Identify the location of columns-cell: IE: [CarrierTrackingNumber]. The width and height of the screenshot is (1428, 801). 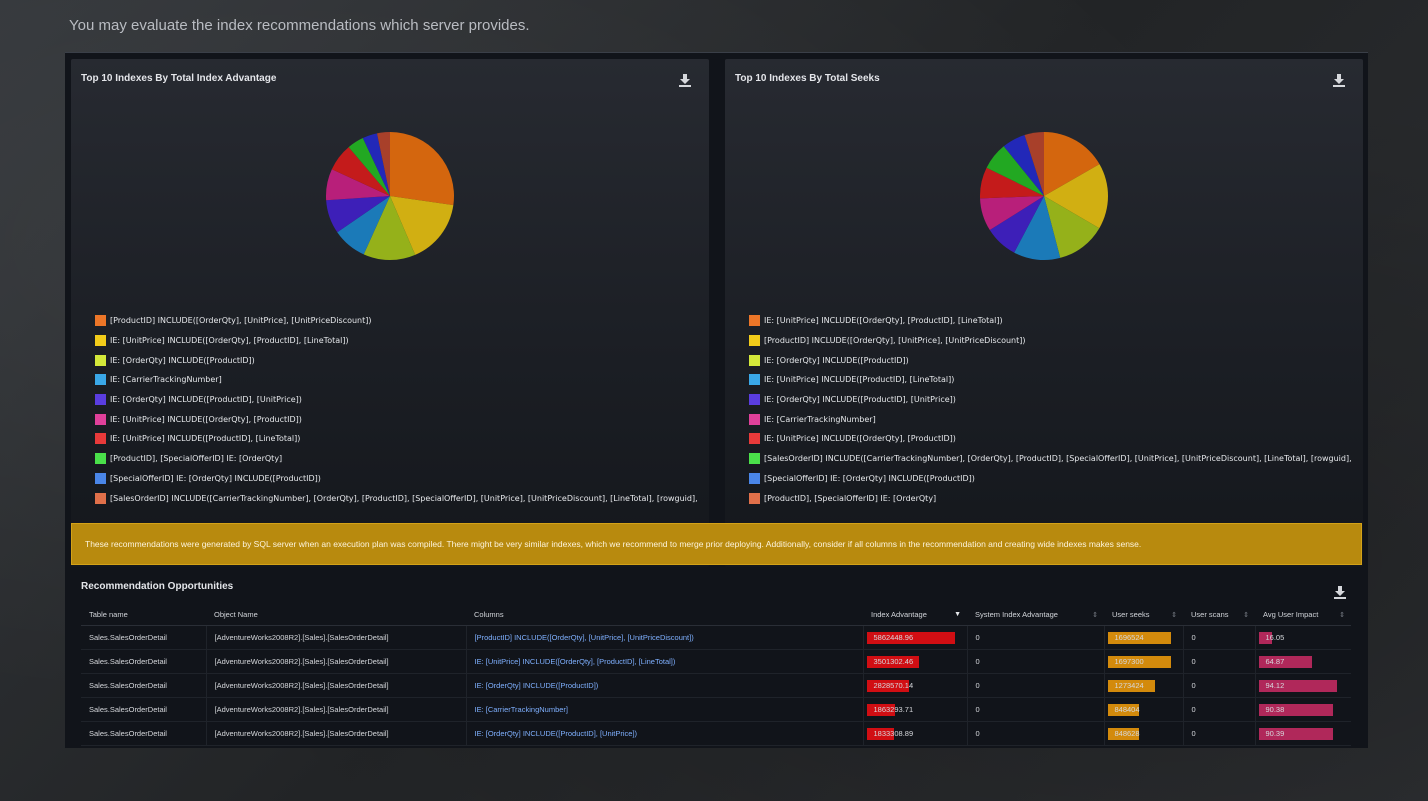
(664, 709).